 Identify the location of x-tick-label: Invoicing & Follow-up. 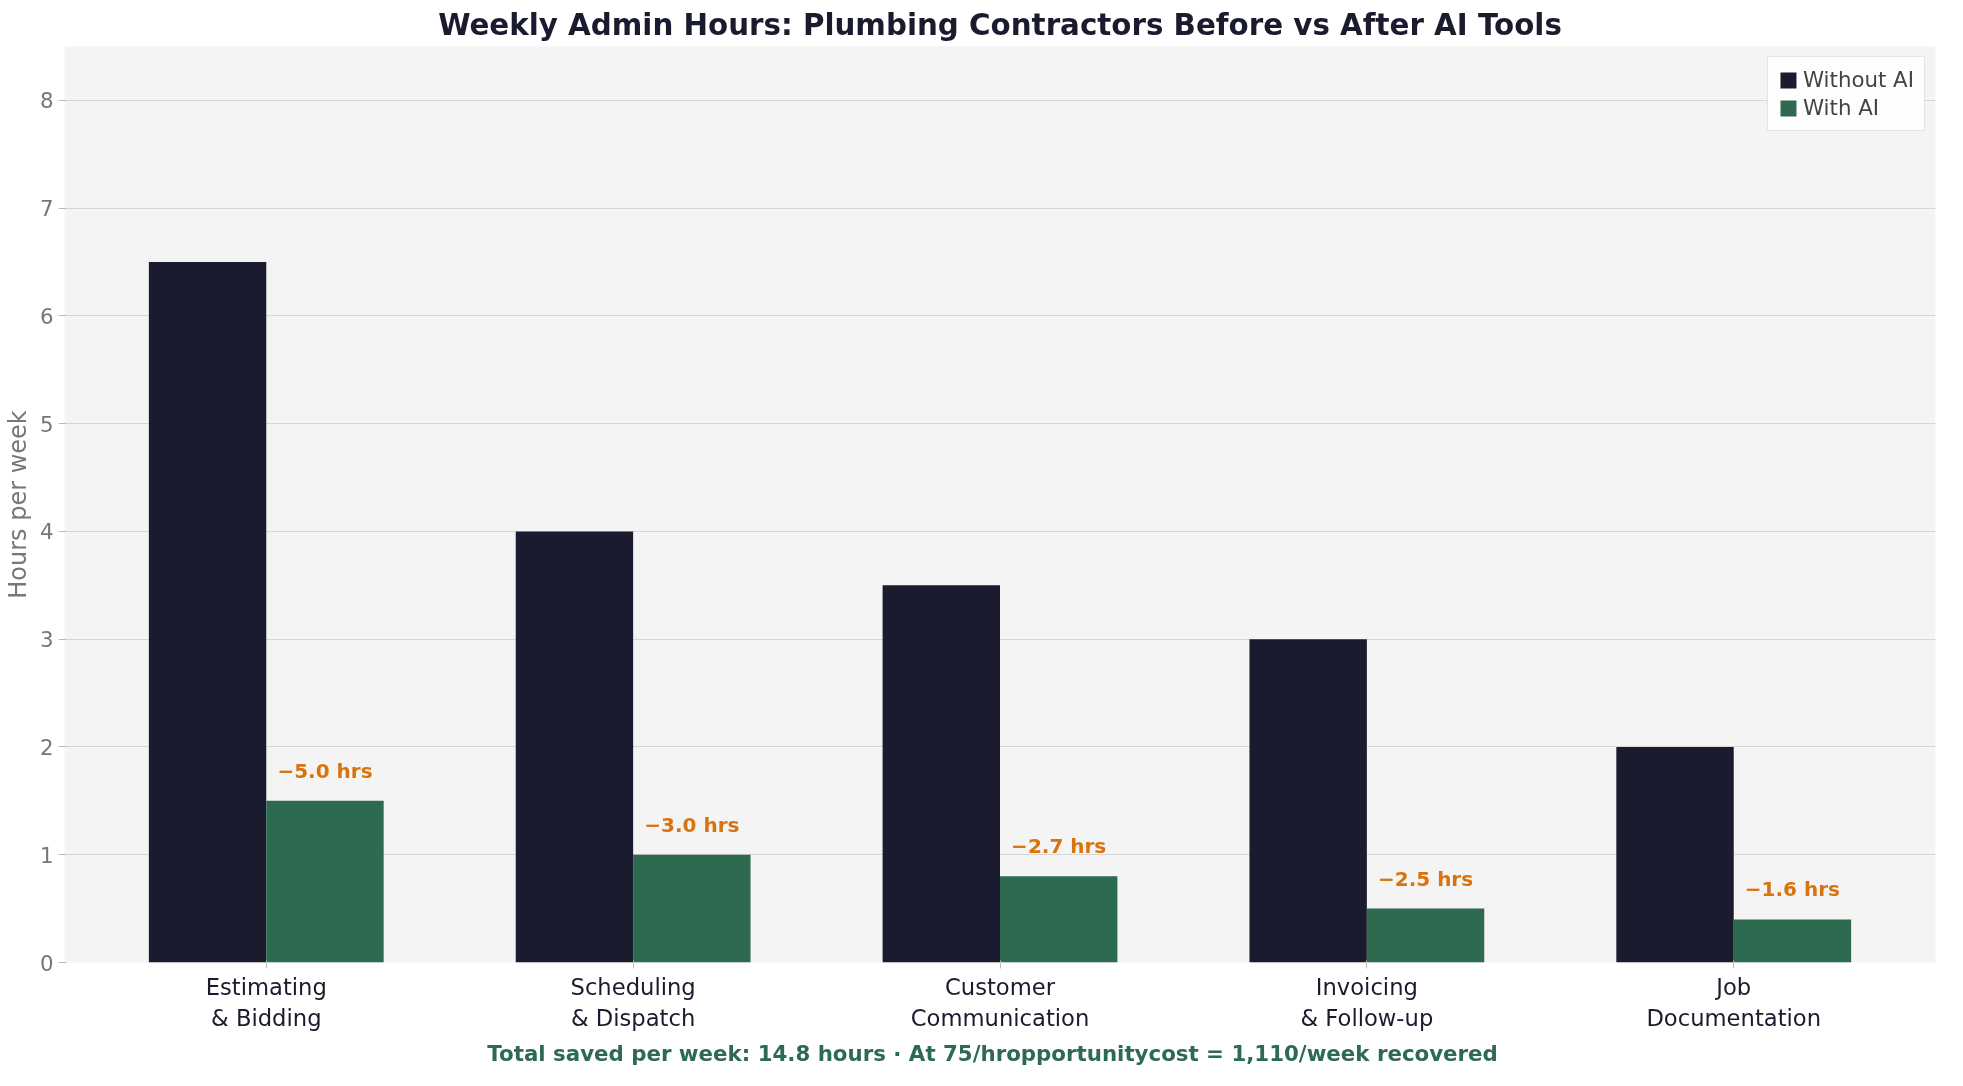
(1367, 1002).